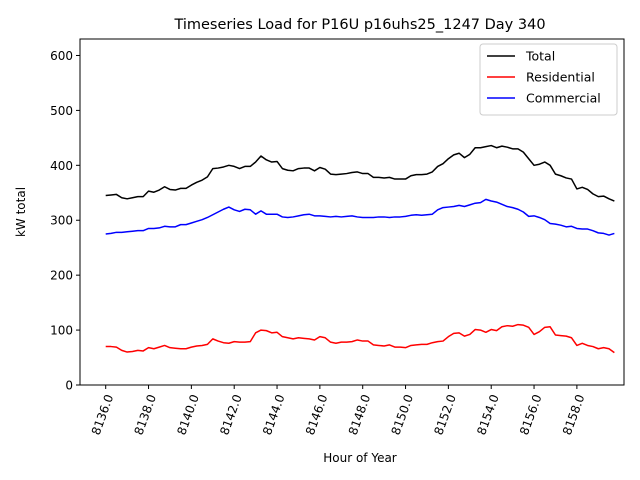  I want to click on series-line-total, so click(360, 173).